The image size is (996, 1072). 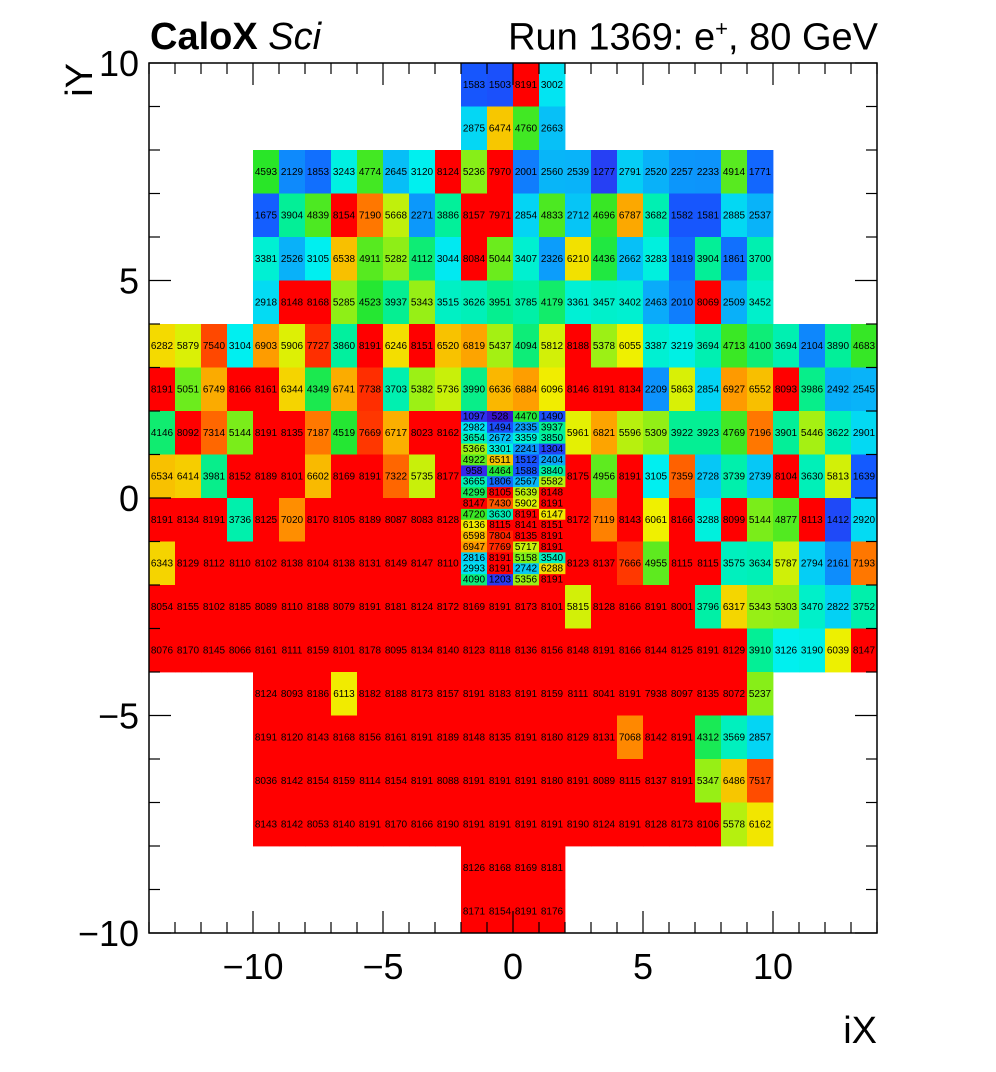 I want to click on cell-value-label: 7517, so click(x=760, y=781).